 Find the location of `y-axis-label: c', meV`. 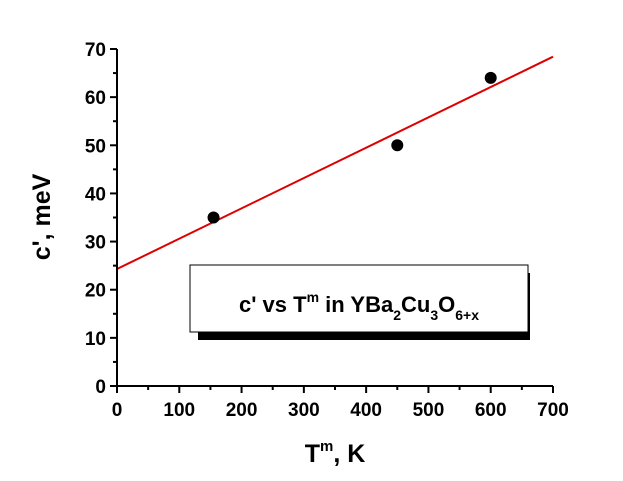

y-axis-label: c', meV is located at coordinates (42, 216).